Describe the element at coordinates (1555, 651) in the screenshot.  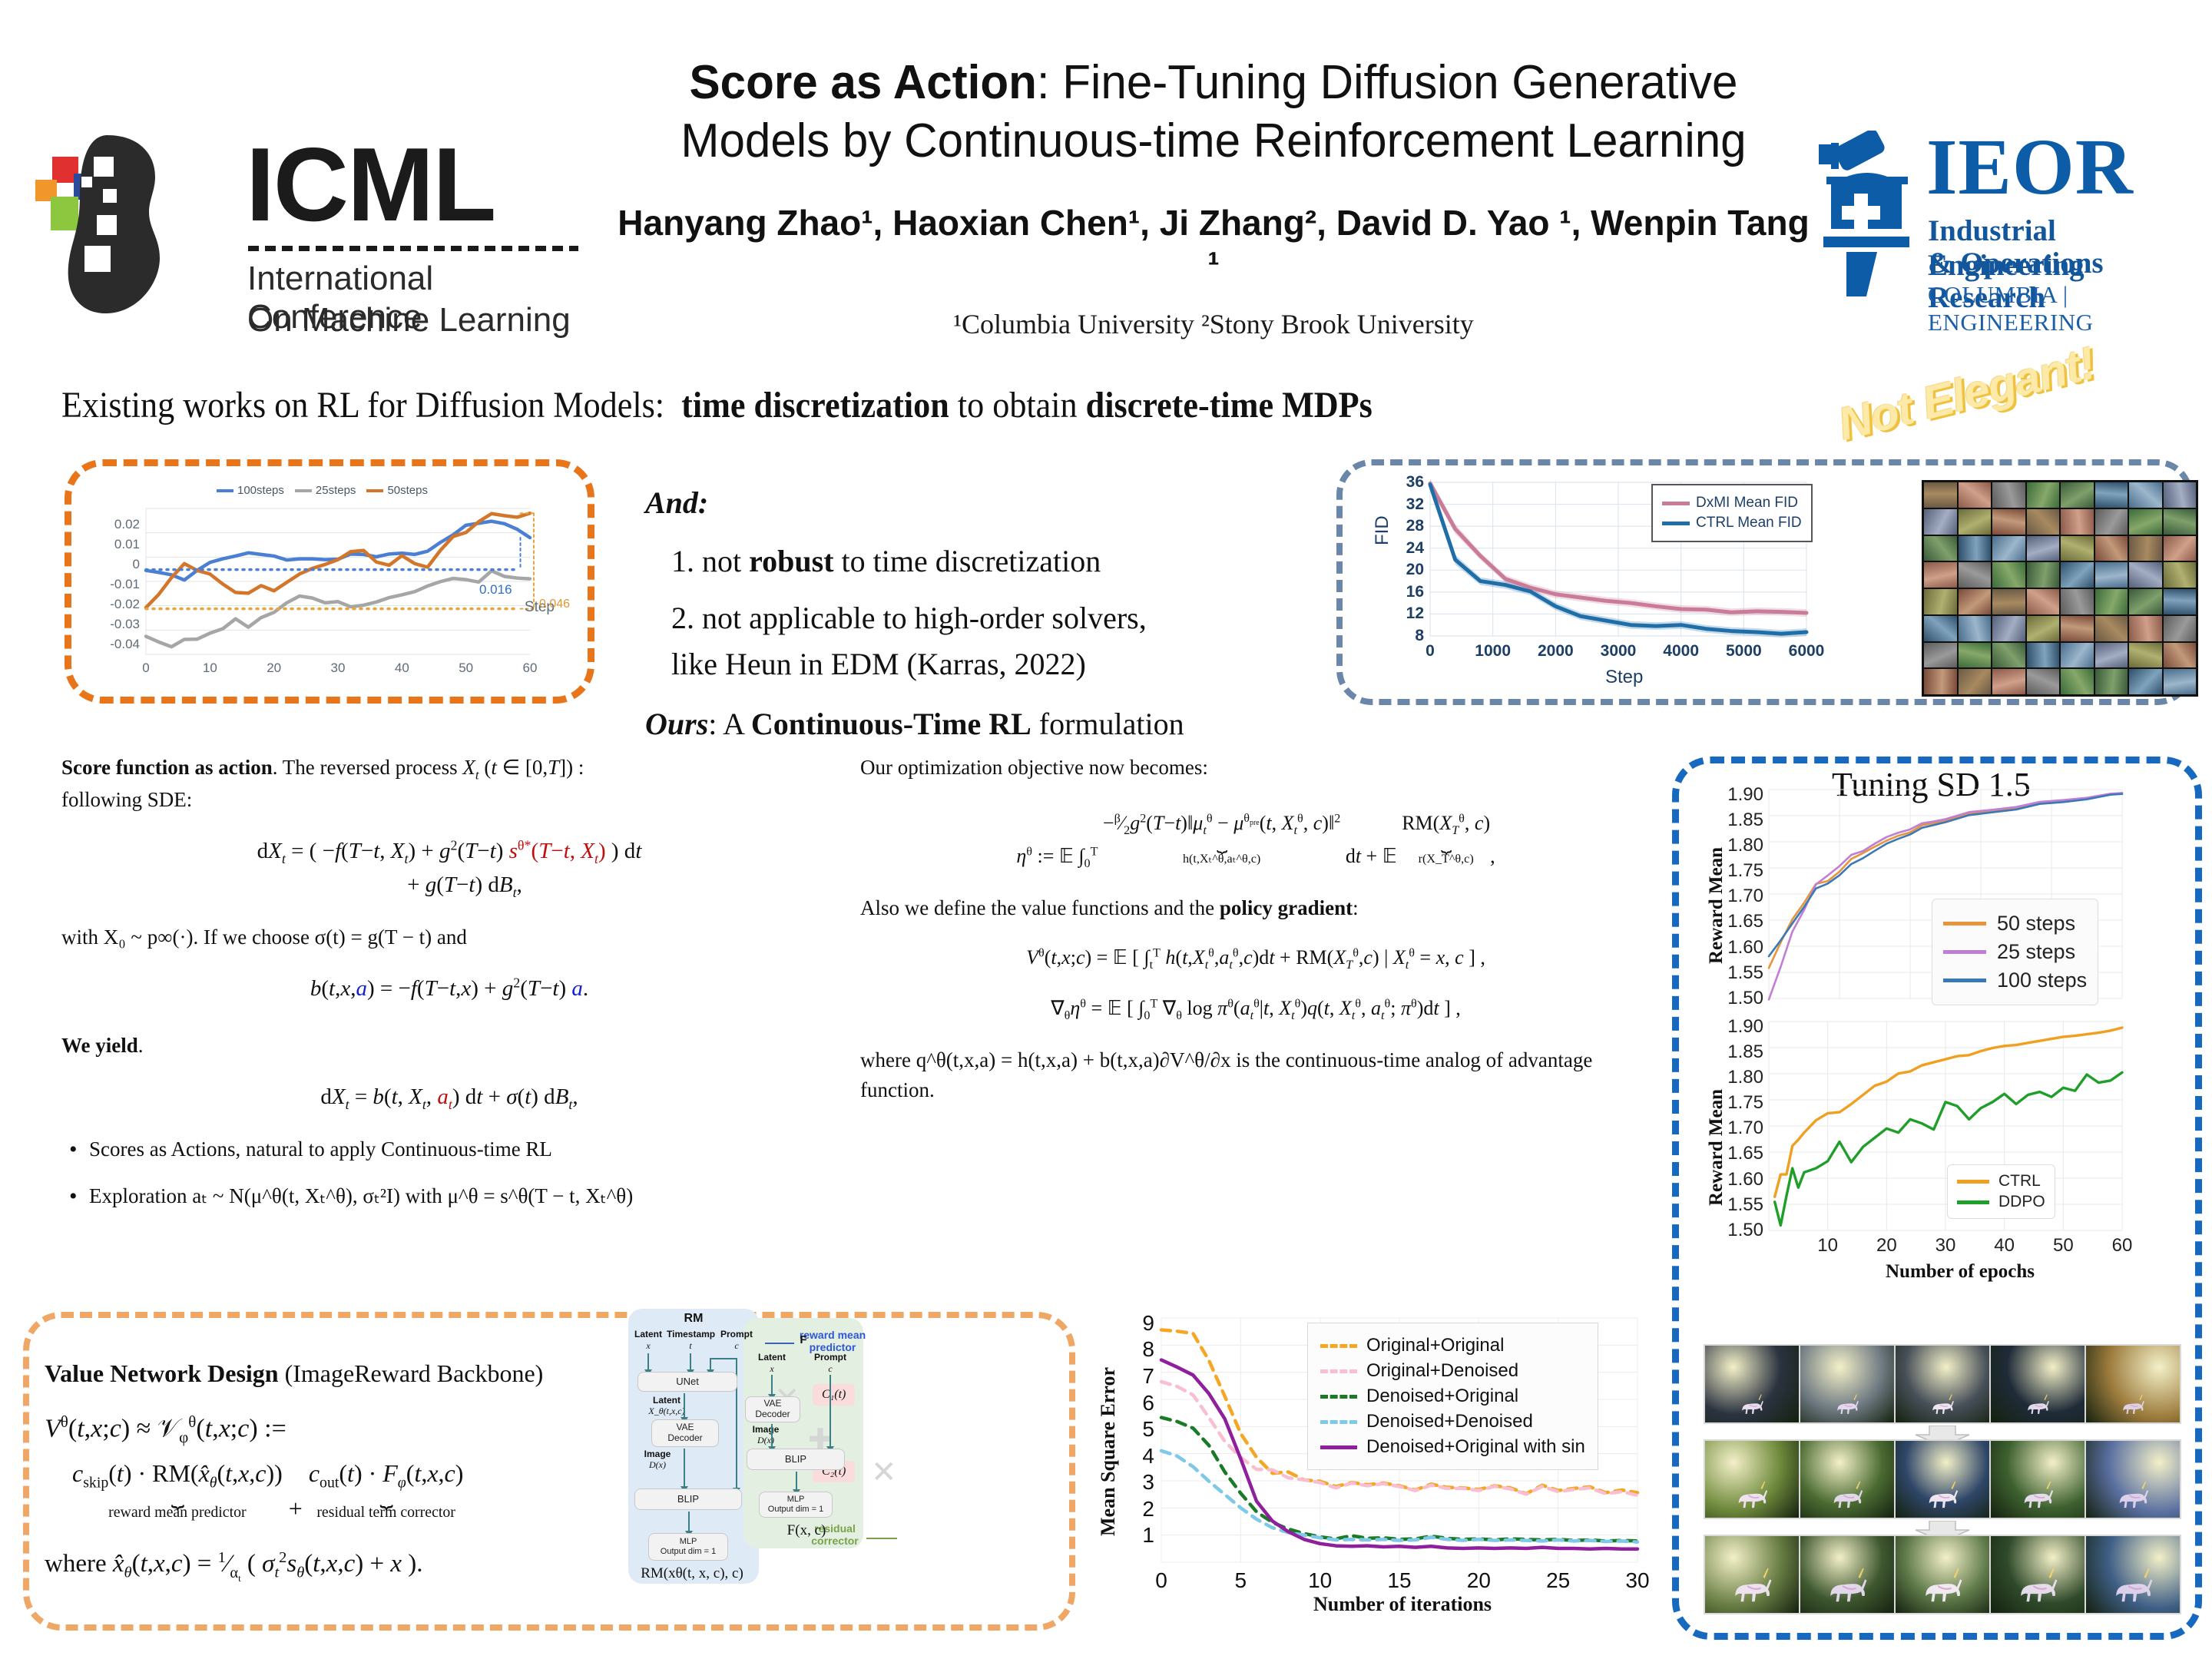
I see `axis-tick: 2000` at that location.